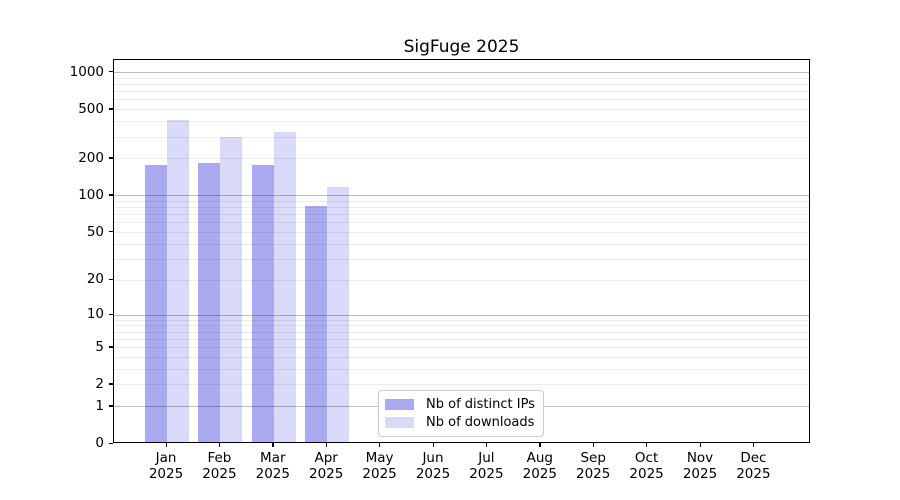 Image resolution: width=900 pixels, height=500 pixels. I want to click on legend-item-downloads: Nb of downloads, so click(460, 422).